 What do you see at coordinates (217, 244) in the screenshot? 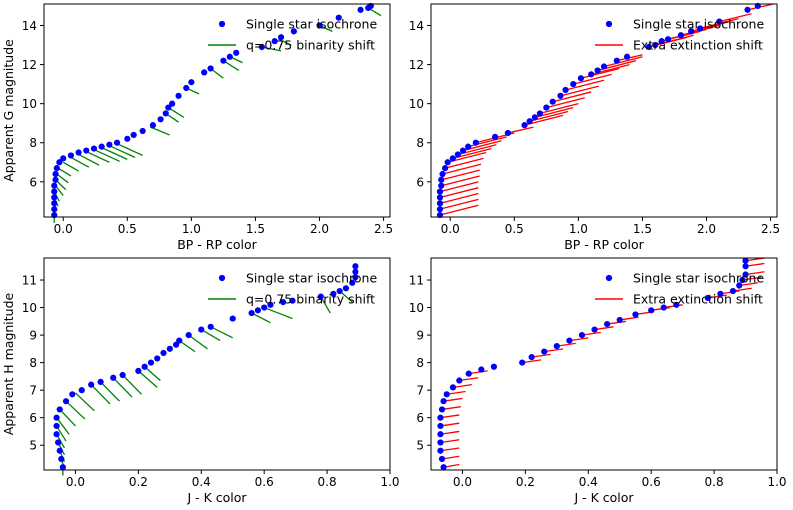
I see `x-axis-label: BP - RP color` at bounding box center [217, 244].